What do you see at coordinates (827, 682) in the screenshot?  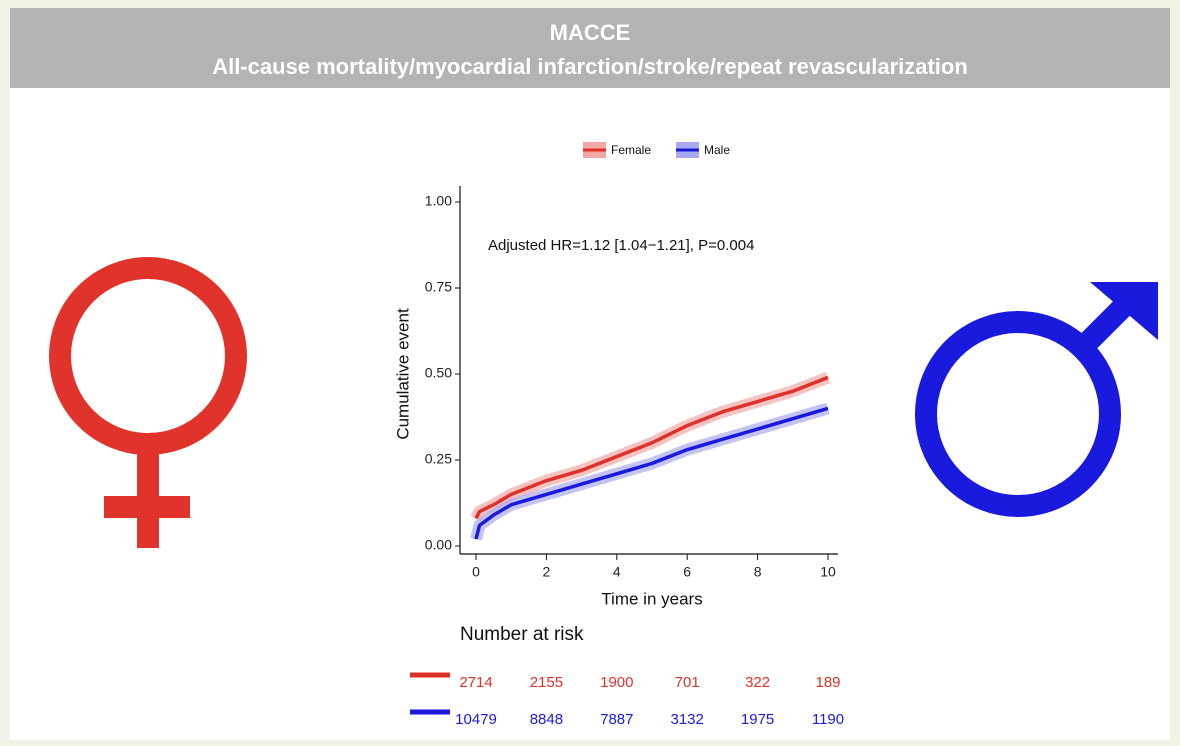 I see `risk-value: 189` at bounding box center [827, 682].